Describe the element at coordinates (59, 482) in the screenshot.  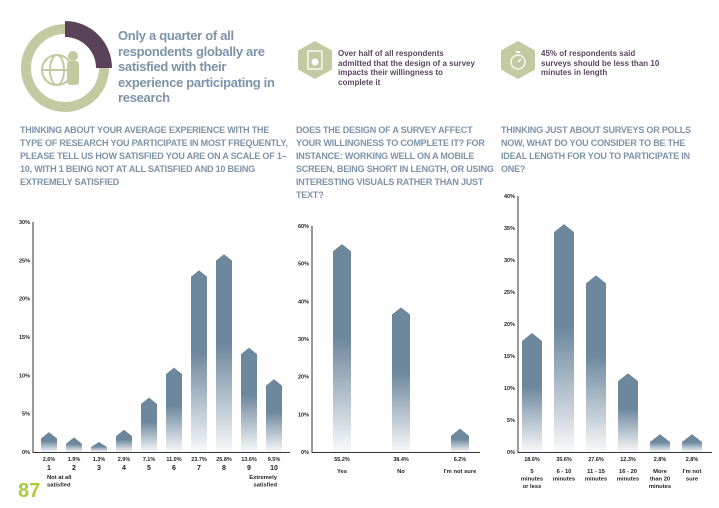
I see `x-sublabel: Not at all satisfied` at that location.